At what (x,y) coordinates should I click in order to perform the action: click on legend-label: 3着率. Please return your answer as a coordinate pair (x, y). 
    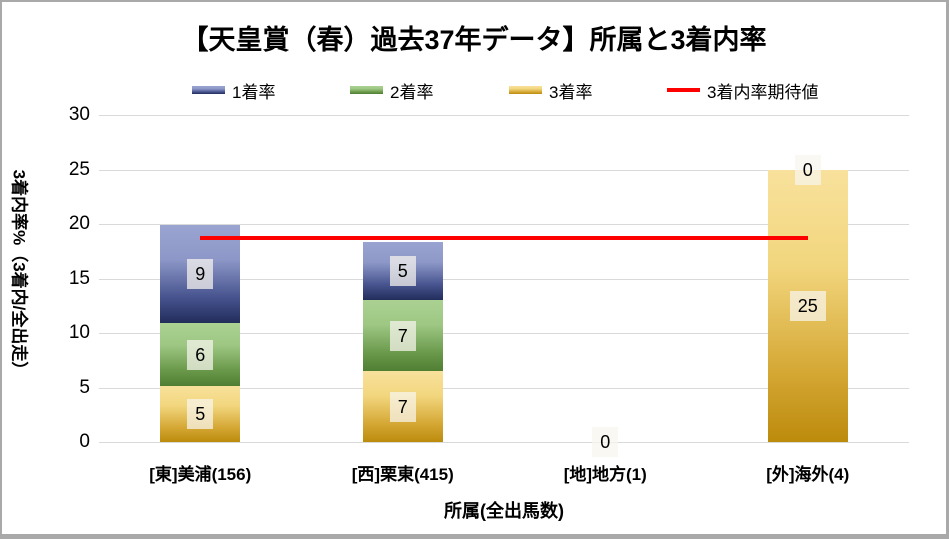
    Looking at the image, I should click on (571, 92).